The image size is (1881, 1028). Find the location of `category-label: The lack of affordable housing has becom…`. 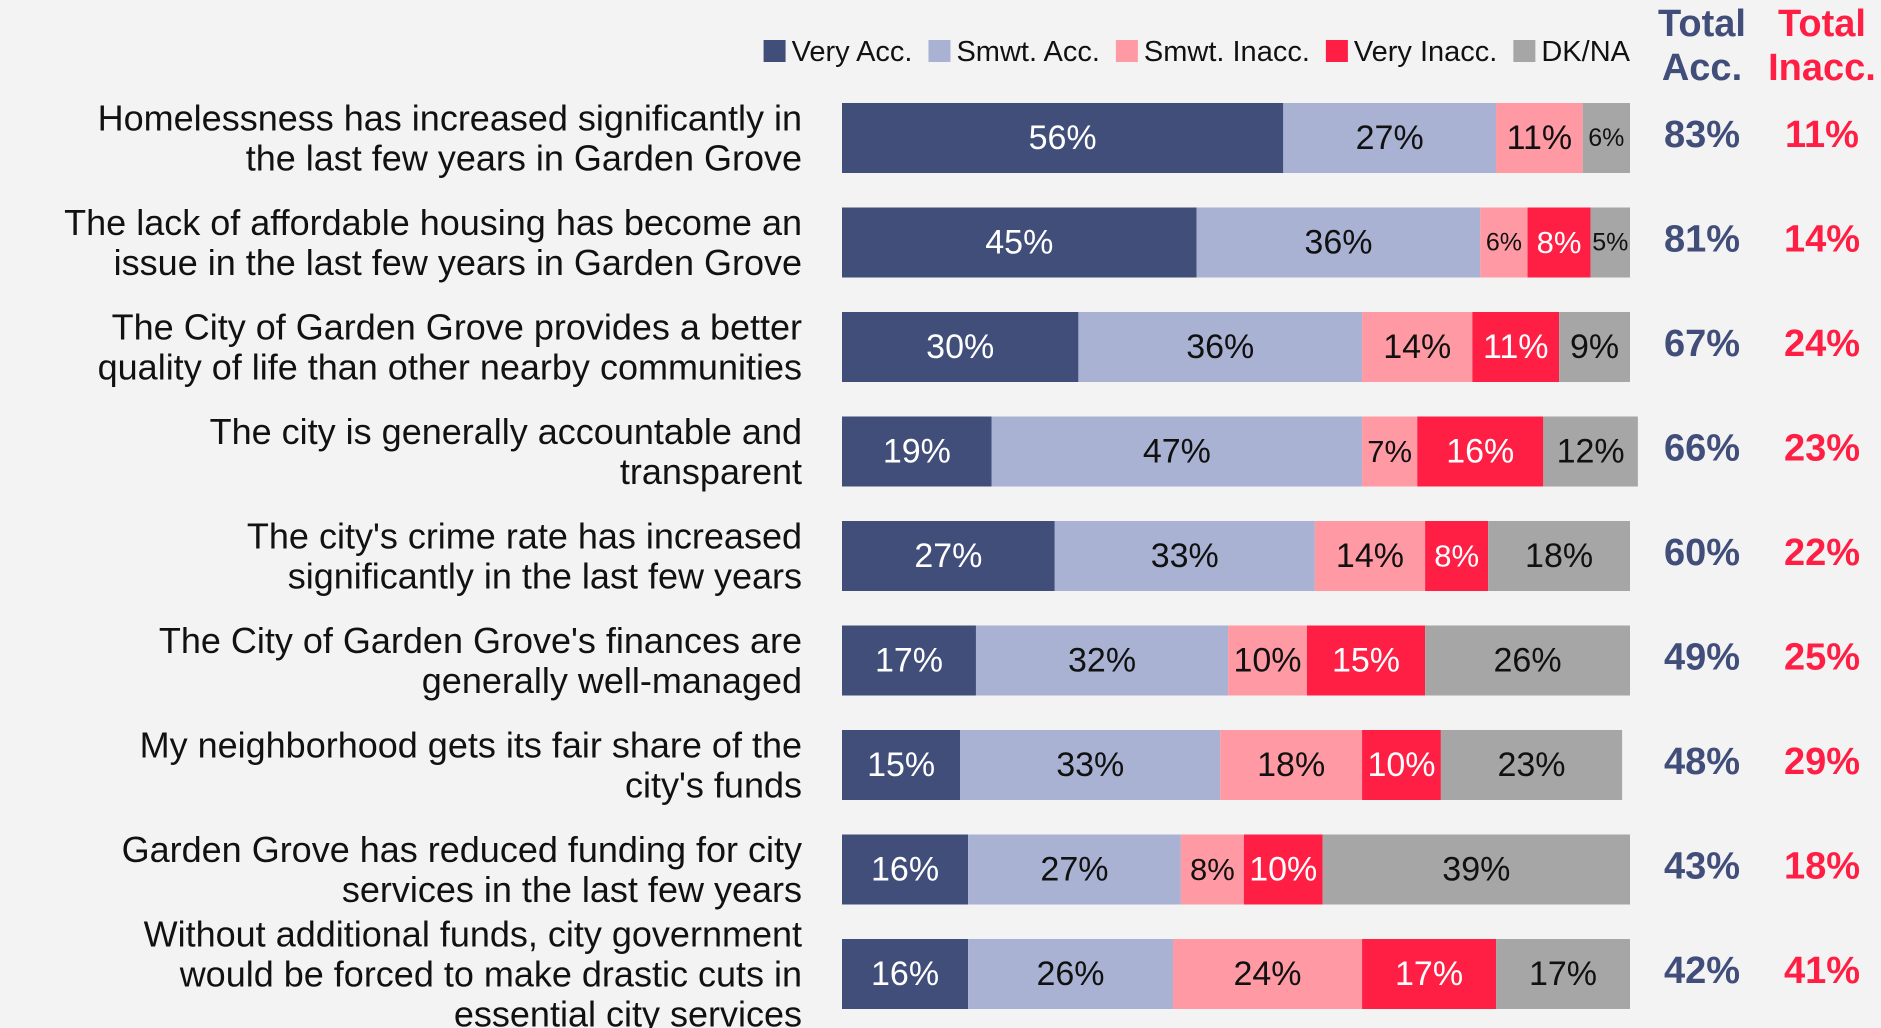

category-label: The lack of affordable housing has becom… is located at coordinates (433, 222).